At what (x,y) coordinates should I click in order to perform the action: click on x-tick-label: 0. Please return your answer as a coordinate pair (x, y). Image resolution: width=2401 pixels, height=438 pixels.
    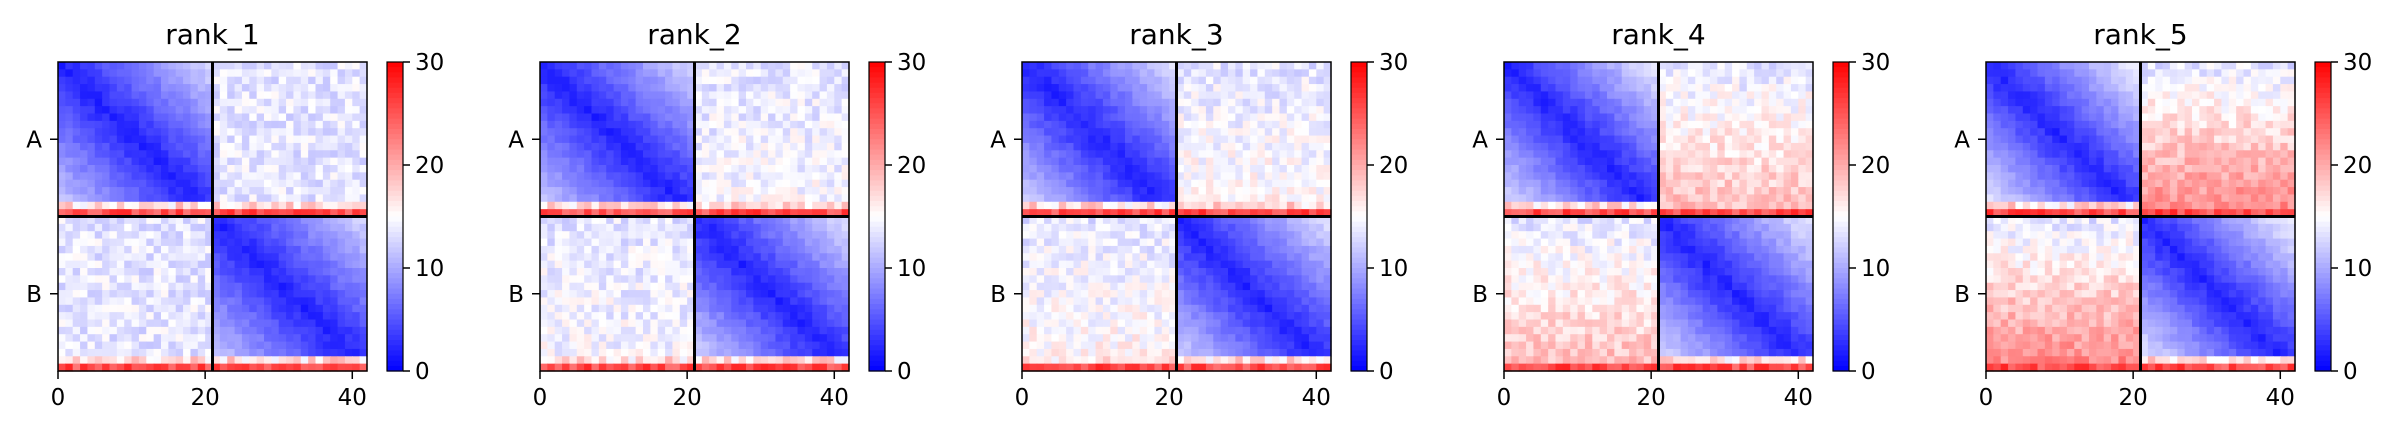
    Looking at the image, I should click on (58, 398).